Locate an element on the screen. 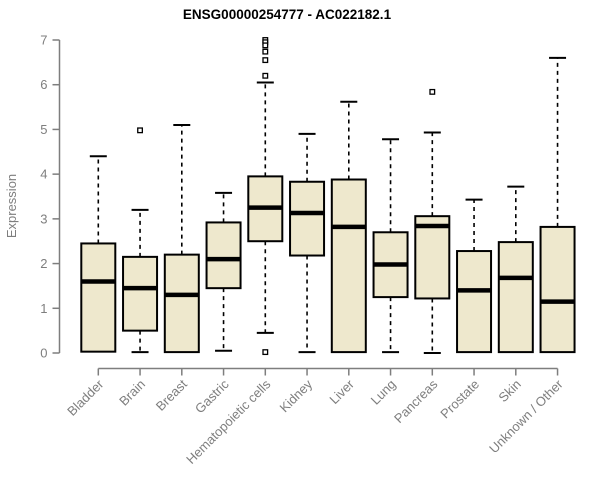 Image resolution: width=600 pixels, height=500 pixels. x-tick-label: Lung is located at coordinates (383, 392).